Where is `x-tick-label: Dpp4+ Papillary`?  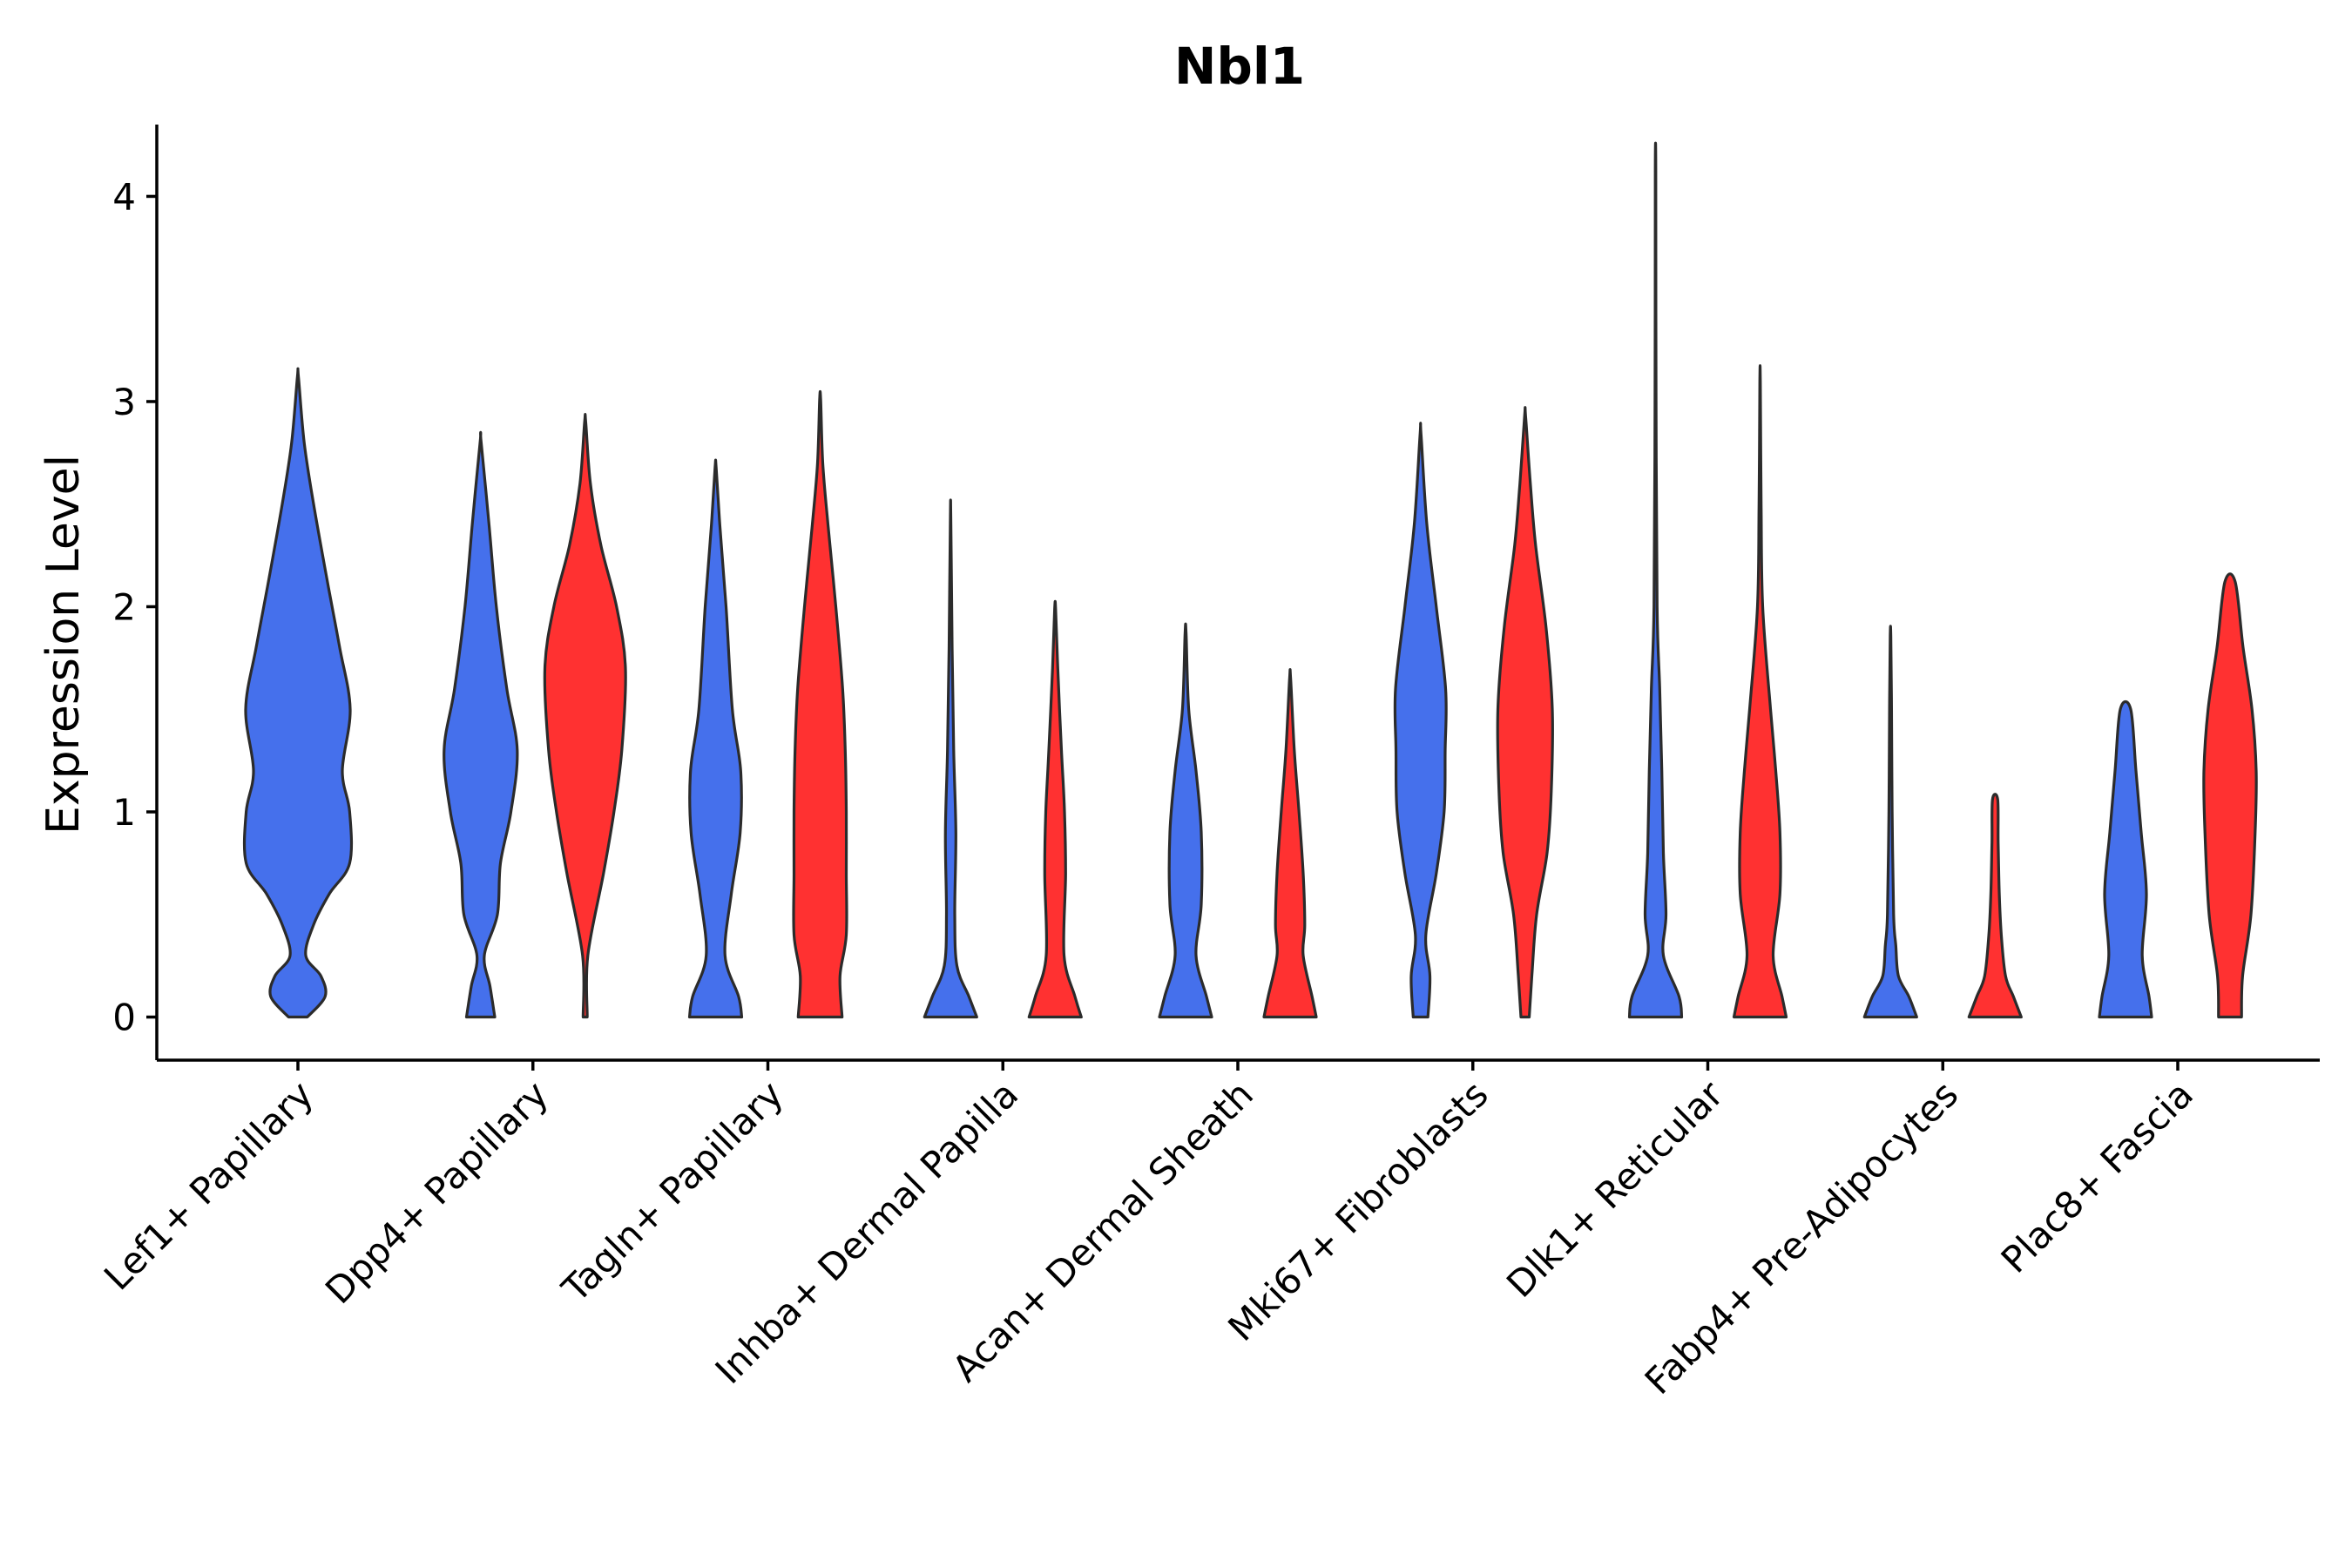
x-tick-label: Dpp4+ Papillary is located at coordinates (437, 1192).